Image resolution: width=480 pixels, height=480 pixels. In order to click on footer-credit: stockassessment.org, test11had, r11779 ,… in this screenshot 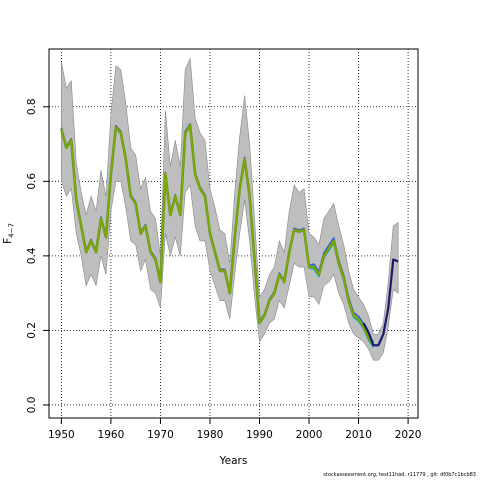, I will do `click(399, 475)`.